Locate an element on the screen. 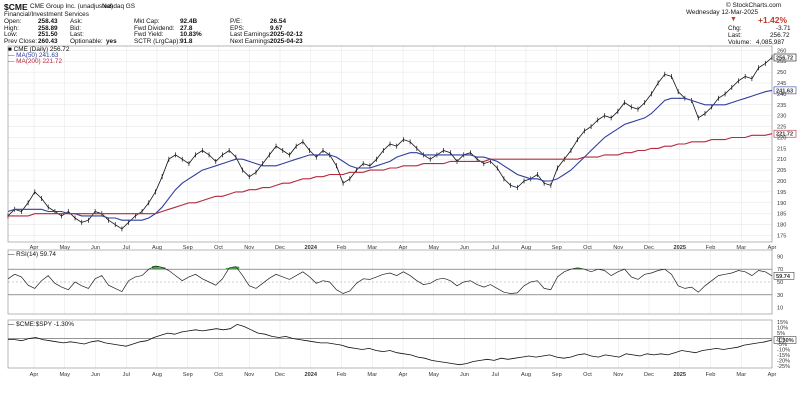  ma50-line-last-value: 241.63 is located at coordinates (784, 91).